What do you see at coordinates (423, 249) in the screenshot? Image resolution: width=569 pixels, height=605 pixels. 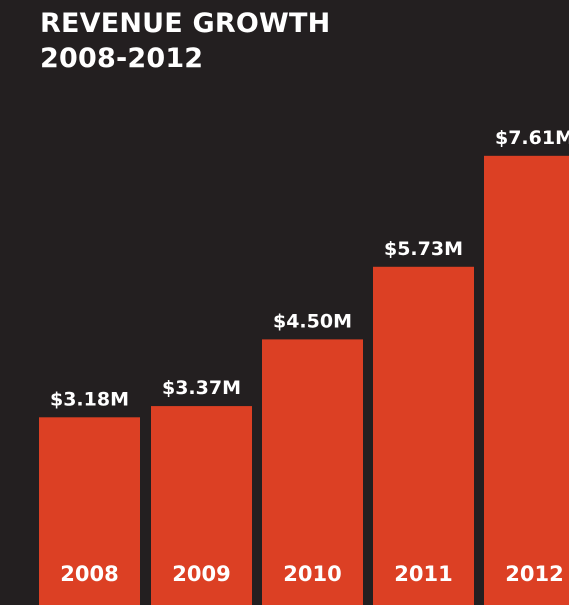 I see `value-label-2011: $5.73M` at bounding box center [423, 249].